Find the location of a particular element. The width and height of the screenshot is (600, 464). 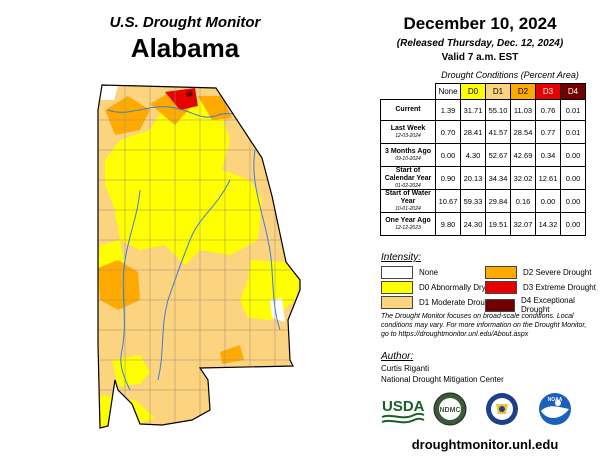

table-cell: 0.16 is located at coordinates (523, 201).